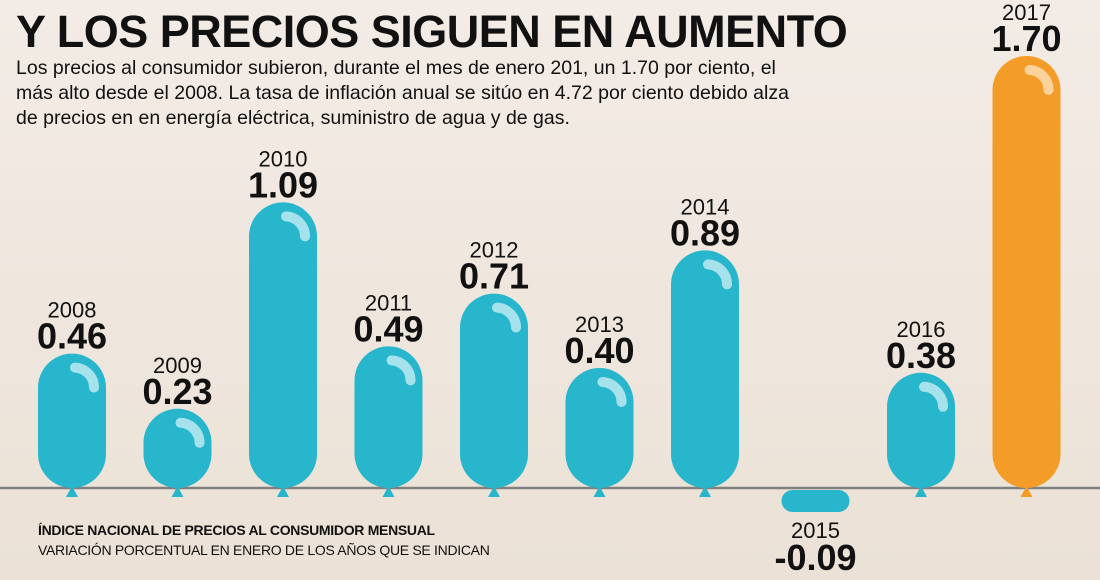 The width and height of the screenshot is (1100, 580). Describe the element at coordinates (705, 206) in the screenshot. I see `year-label: 2014` at that location.